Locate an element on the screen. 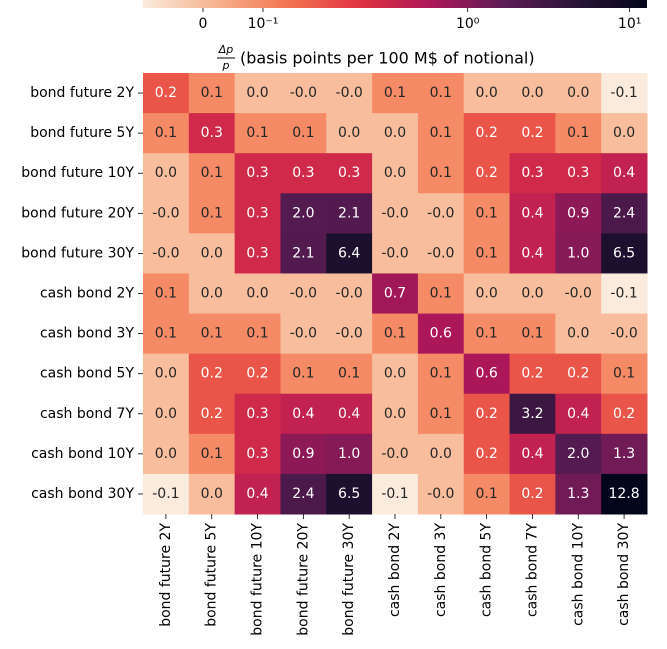 This screenshot has width=667, height=649. chart-title: (basis points per 100 M$ of notional) is located at coordinates (387, 58).